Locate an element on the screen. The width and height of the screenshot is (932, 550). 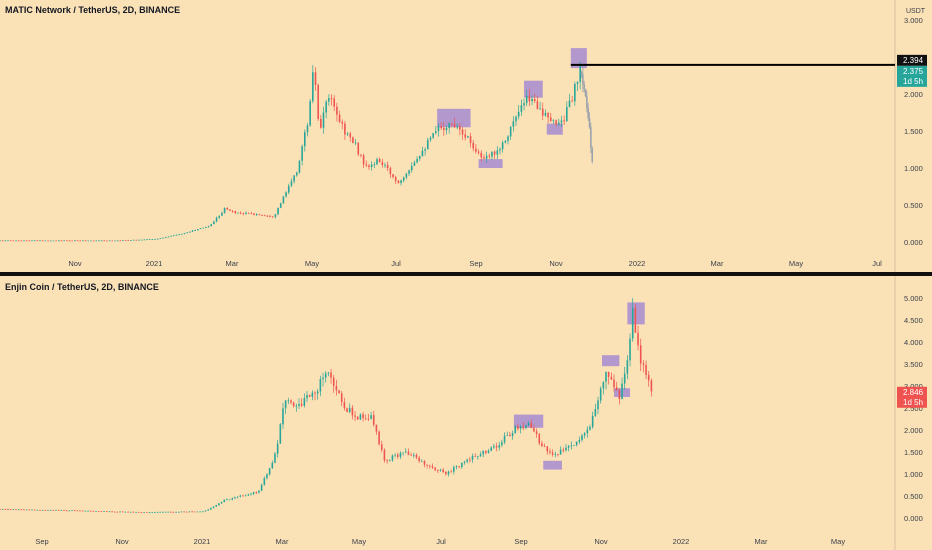
enj-chart-title: Enjin Coin / TetherUS, 2D, BINANCE is located at coordinates (82, 287).